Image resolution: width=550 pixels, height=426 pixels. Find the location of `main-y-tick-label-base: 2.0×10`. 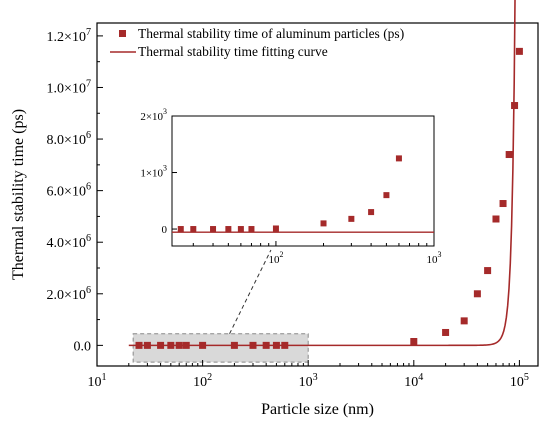

main-y-tick-label-base: 2.0×10 is located at coordinates (66, 295).